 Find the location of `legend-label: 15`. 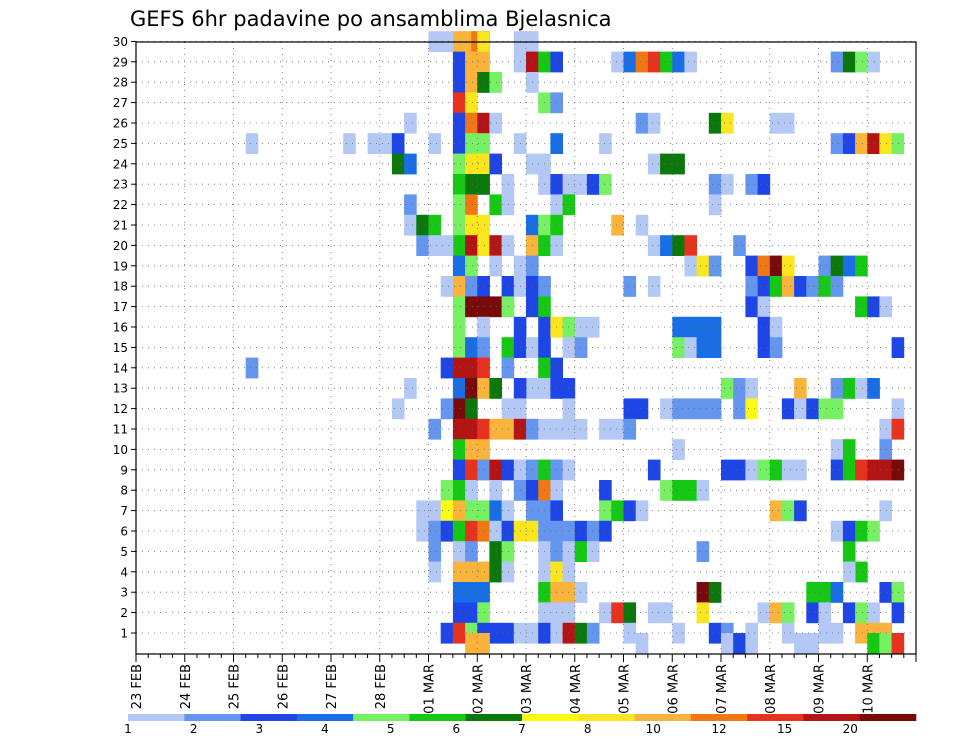

legend-label: 15 is located at coordinates (784, 729).